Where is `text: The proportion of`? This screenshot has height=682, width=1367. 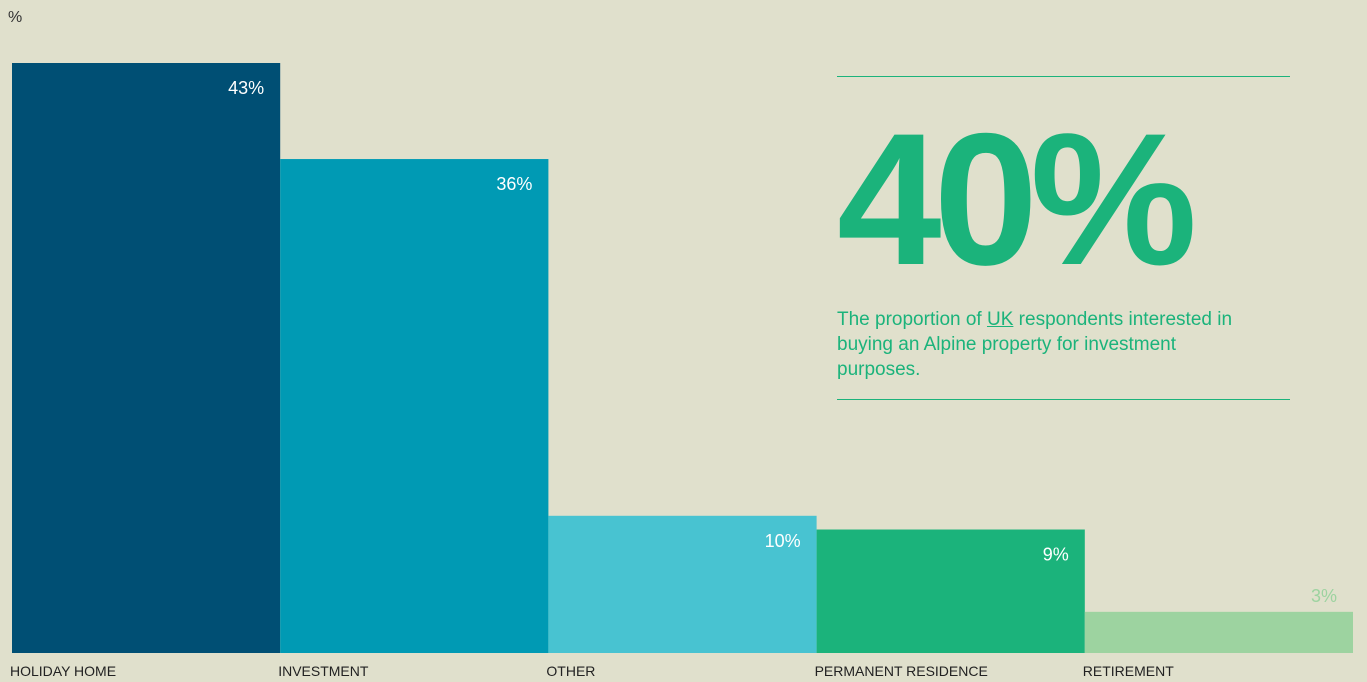
text: The proportion of is located at coordinates (912, 319).